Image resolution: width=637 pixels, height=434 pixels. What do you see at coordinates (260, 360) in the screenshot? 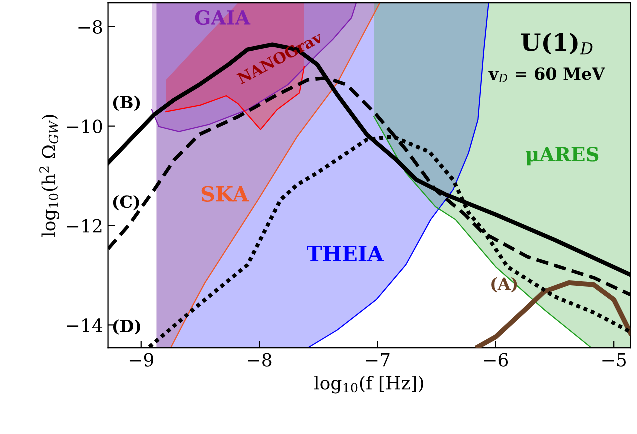
I see `x-tick-label: −8` at bounding box center [260, 360].